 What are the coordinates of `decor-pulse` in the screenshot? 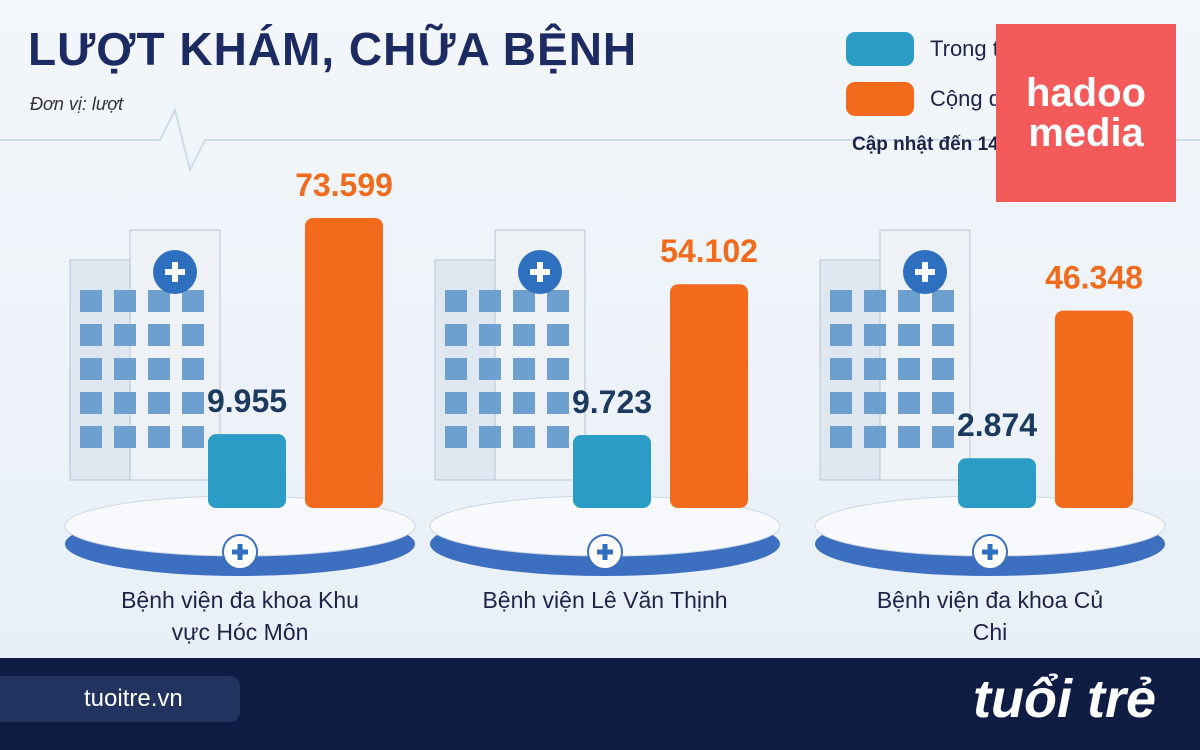 It's located at (600, 140).